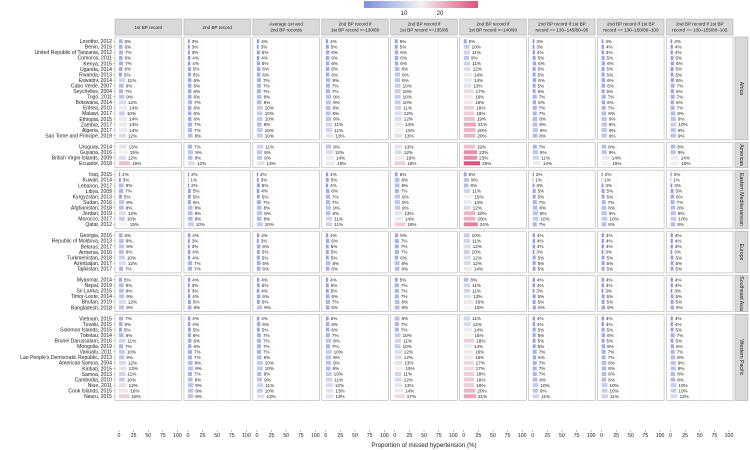  Describe the element at coordinates (94, 269) in the screenshot. I see `country-label: Tajikistan, 2017` at that location.